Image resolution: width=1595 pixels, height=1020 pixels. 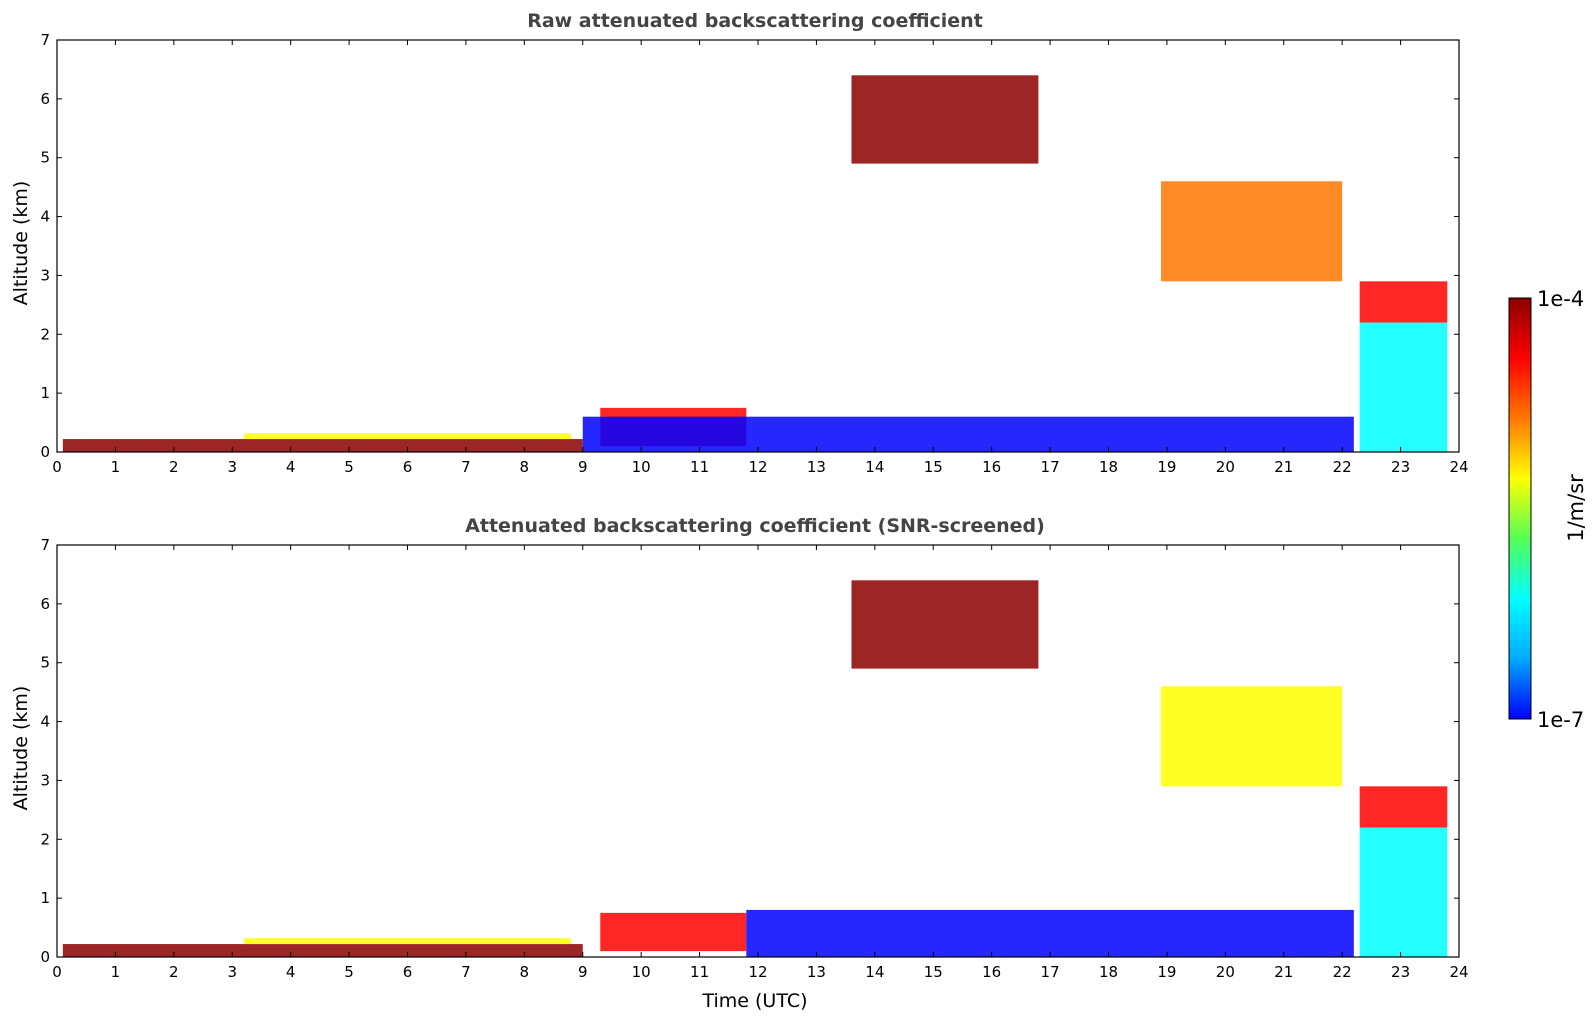 I want to click on colorbar-bar, so click(x=1520, y=508).